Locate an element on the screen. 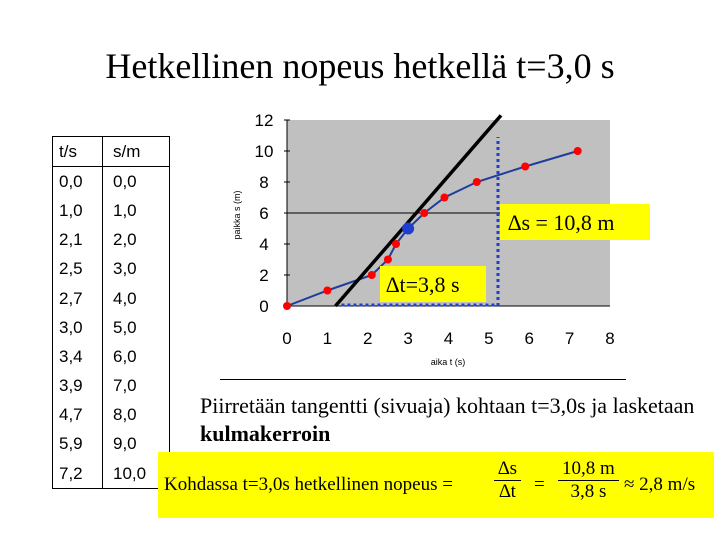 This screenshot has width=720, height=540. y-tick-label: 4 is located at coordinates (263, 244).